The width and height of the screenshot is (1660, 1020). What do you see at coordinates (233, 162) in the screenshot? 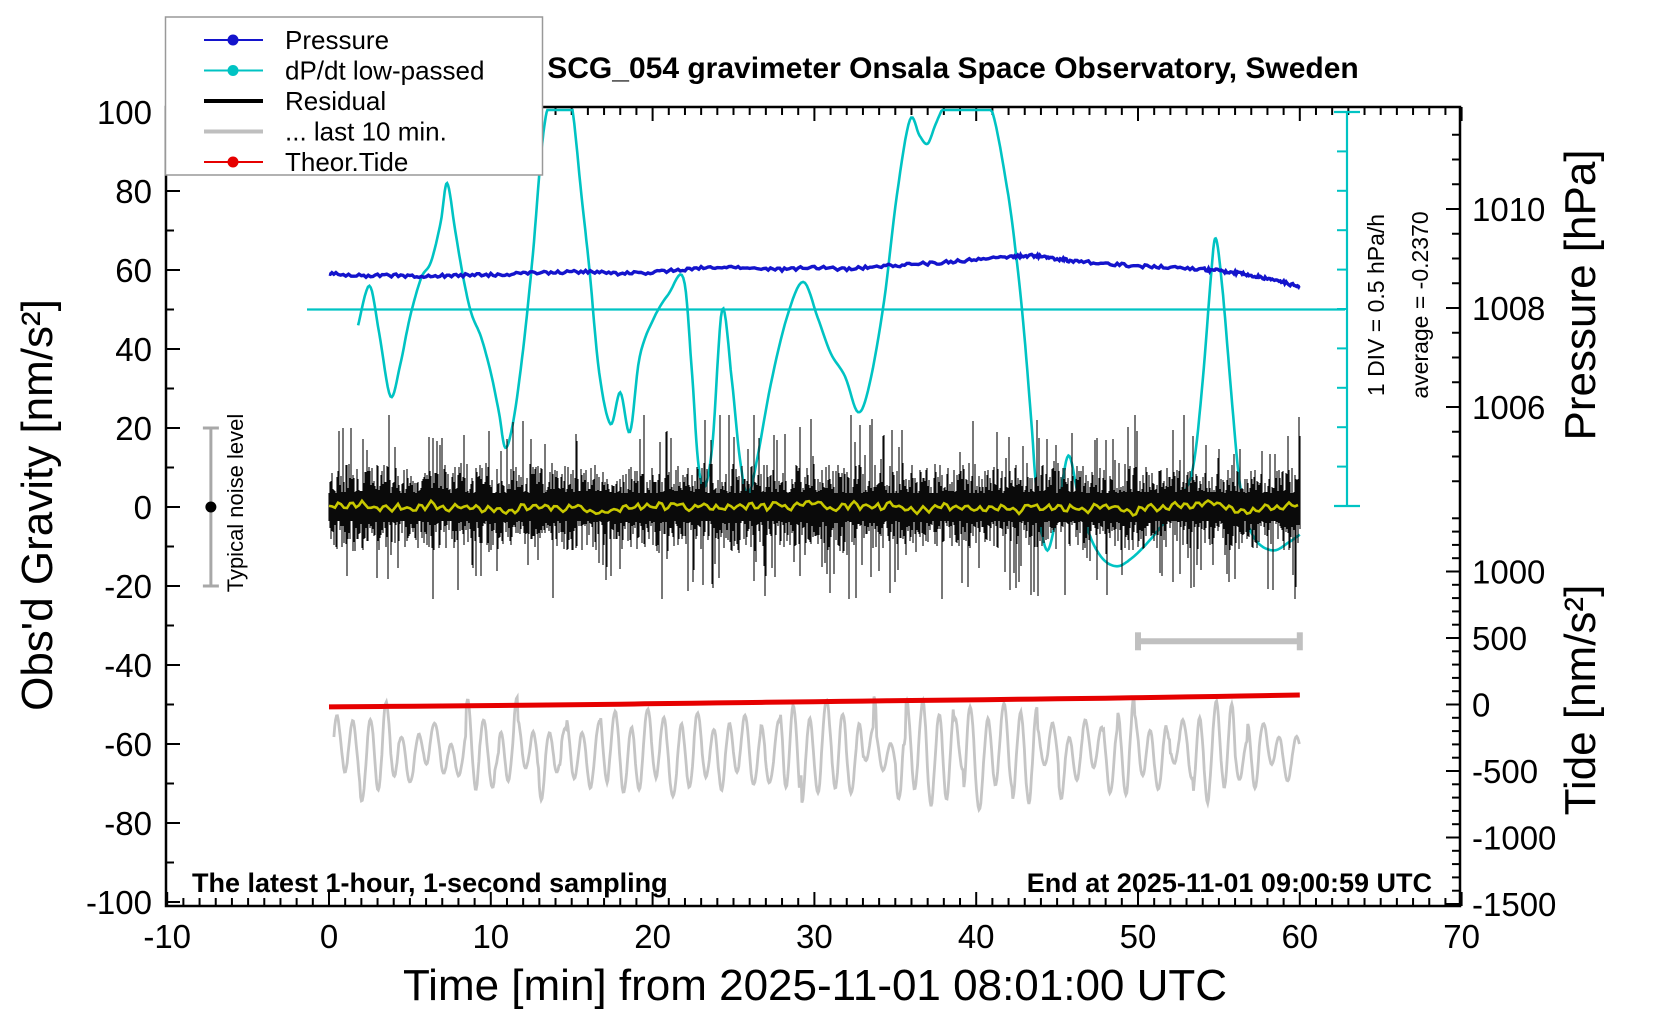
I see `legend-dot-tide` at bounding box center [233, 162].